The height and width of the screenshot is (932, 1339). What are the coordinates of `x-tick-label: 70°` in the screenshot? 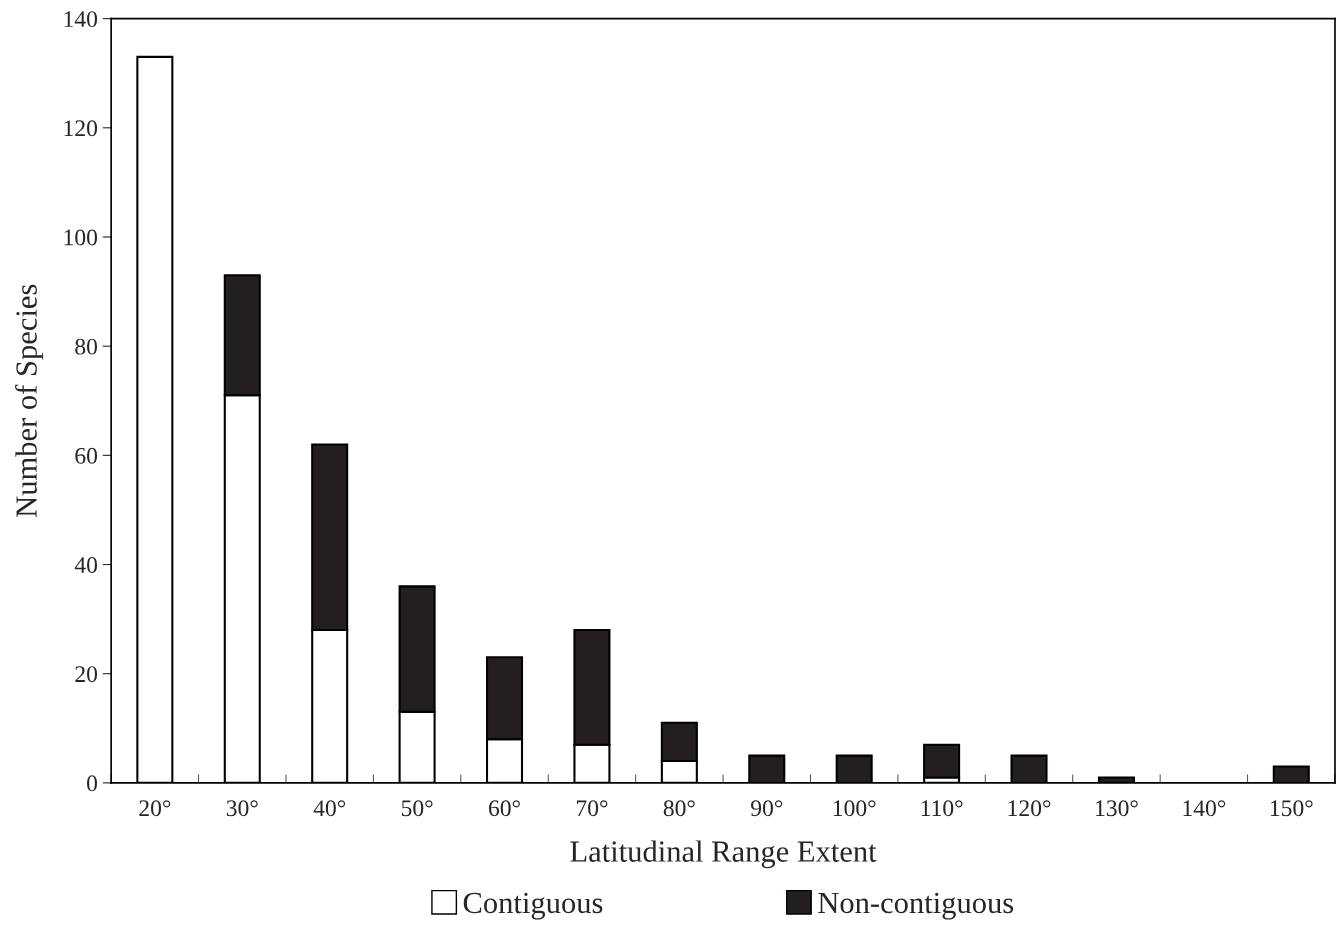 It's located at (592, 808).